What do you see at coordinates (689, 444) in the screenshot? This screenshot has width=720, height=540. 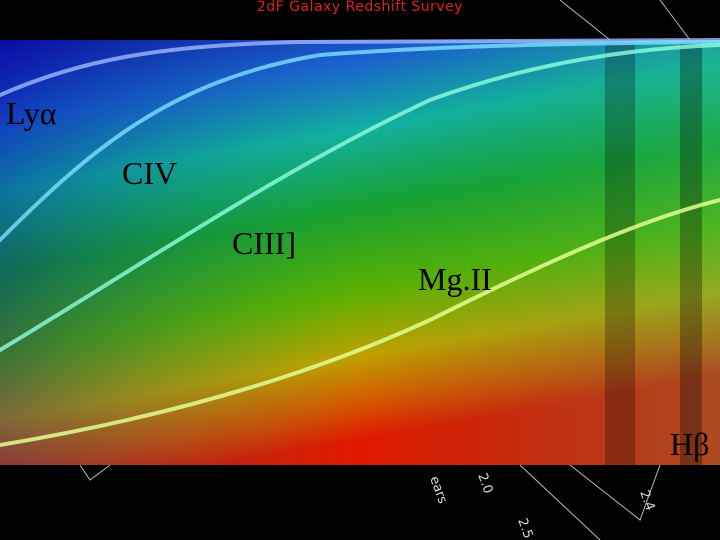 I see `line-label: Hβ` at bounding box center [689, 444].